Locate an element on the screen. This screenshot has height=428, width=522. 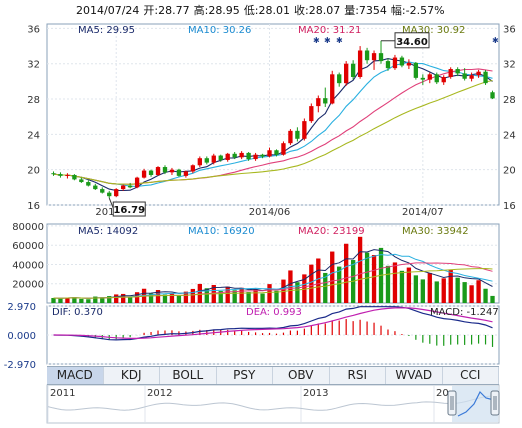
tab-kdj: KDJ is located at coordinates (132, 375).